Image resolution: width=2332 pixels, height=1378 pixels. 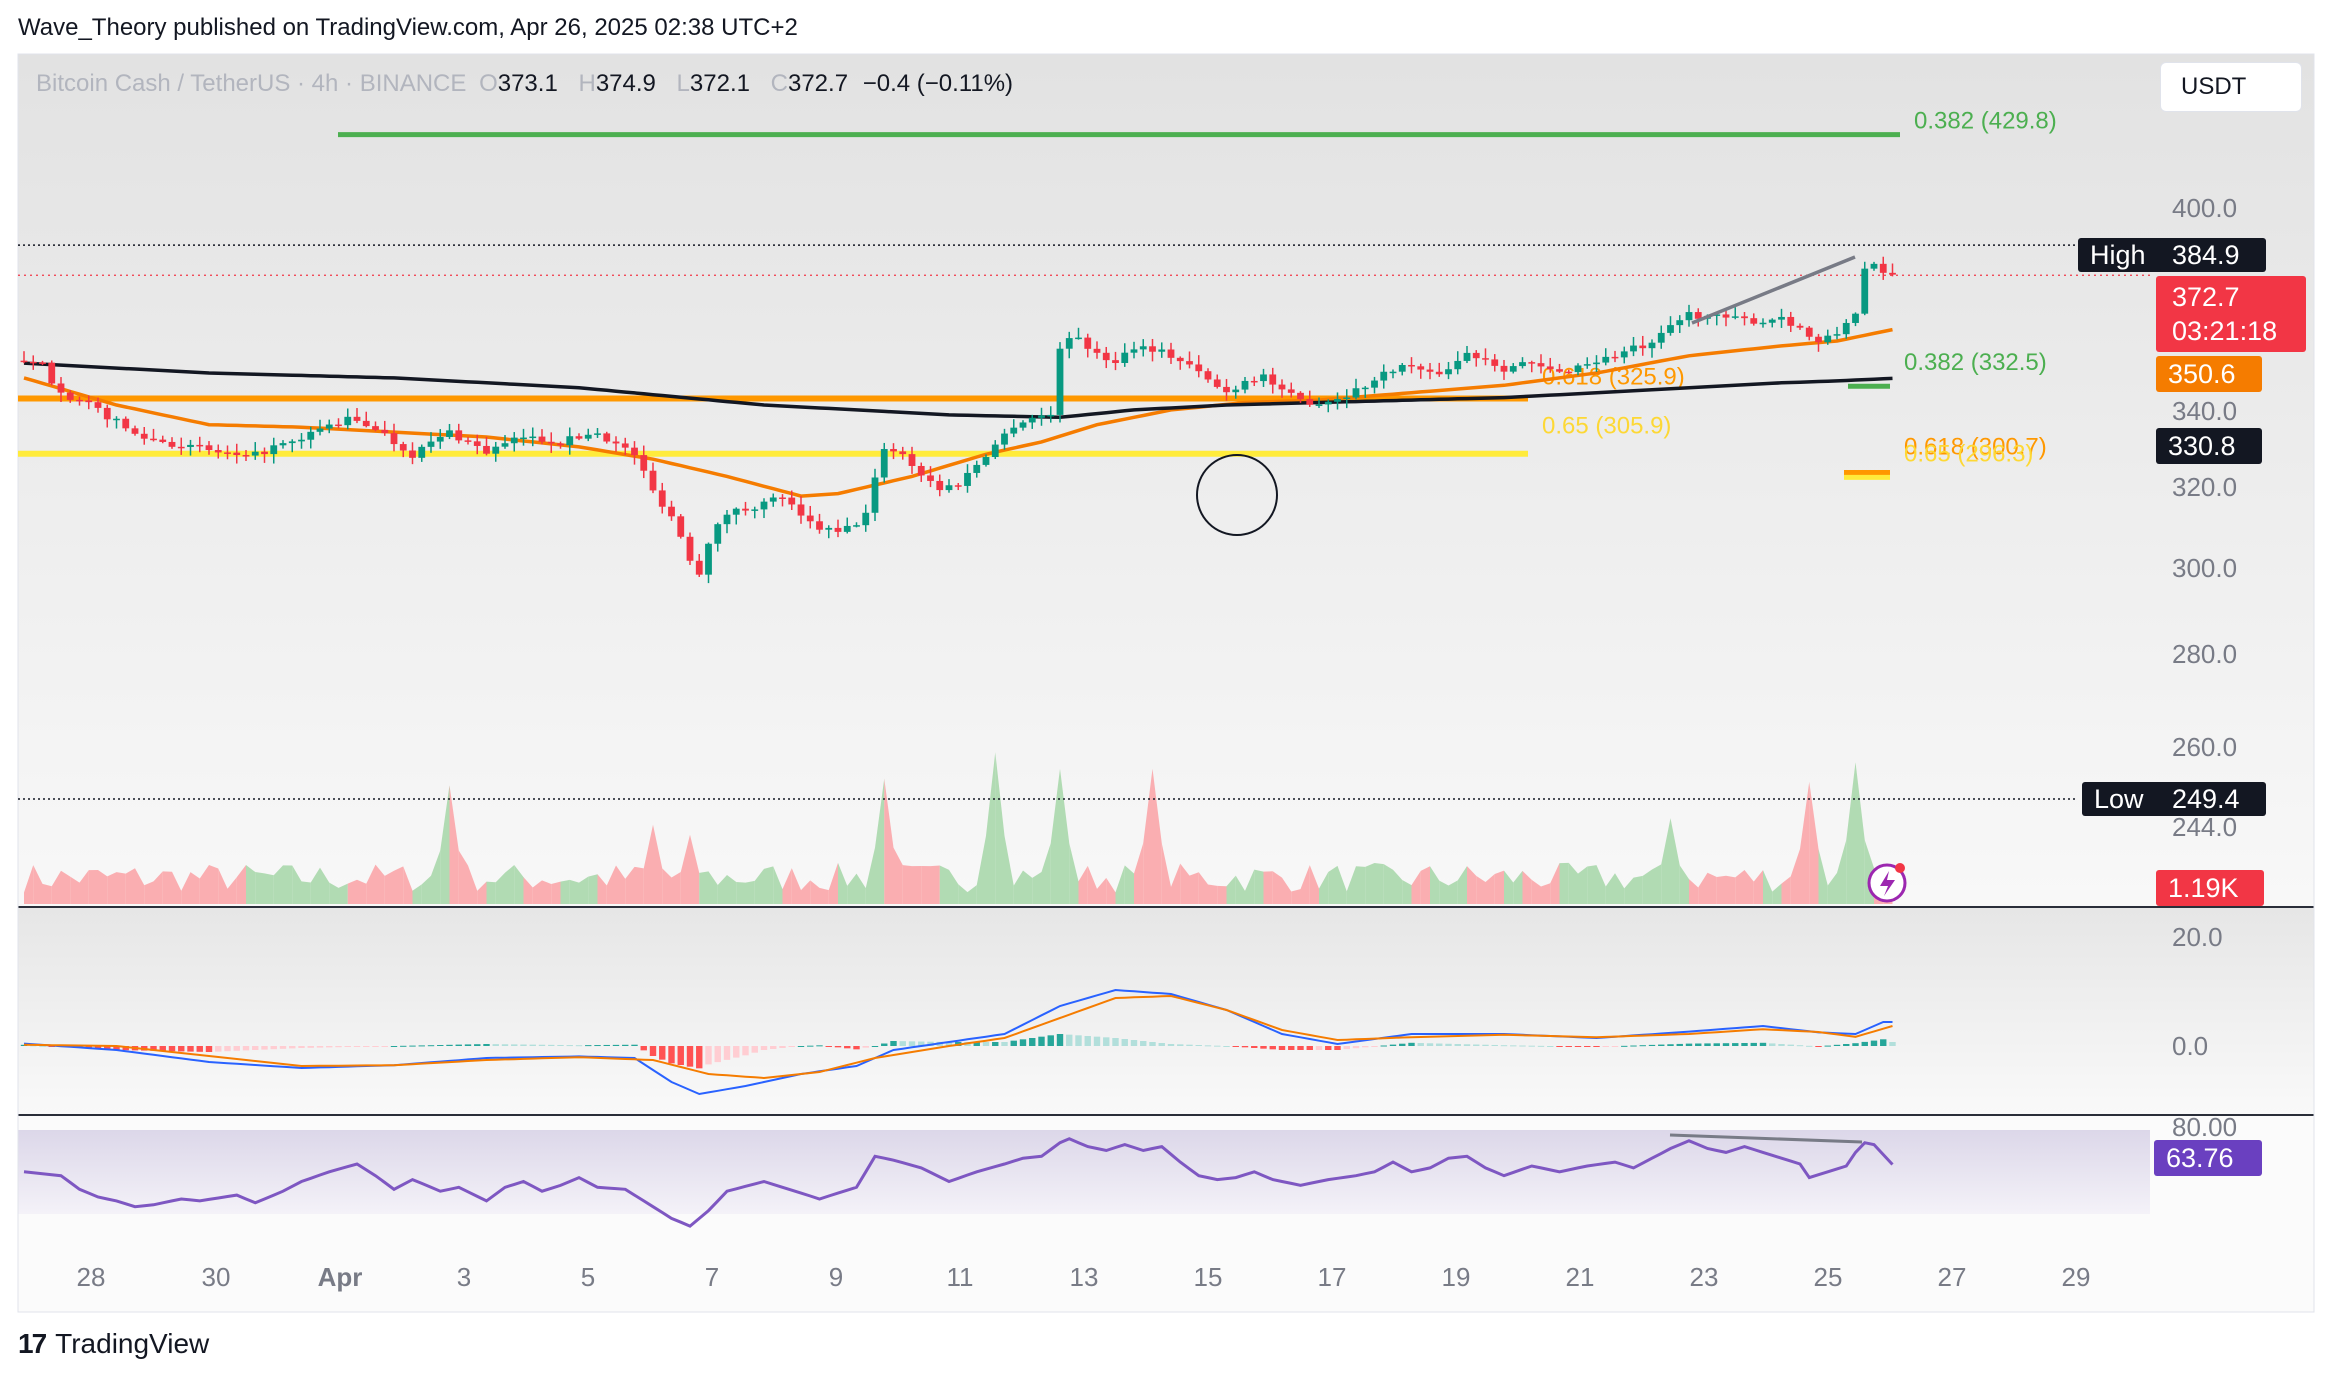 I want to click on high-tag-value-bg, so click(x=2213, y=255).